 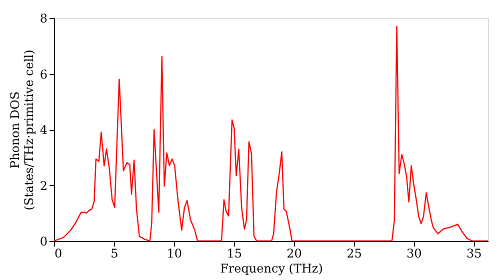 I want to click on x-tick-label: 15, so click(x=234, y=253).